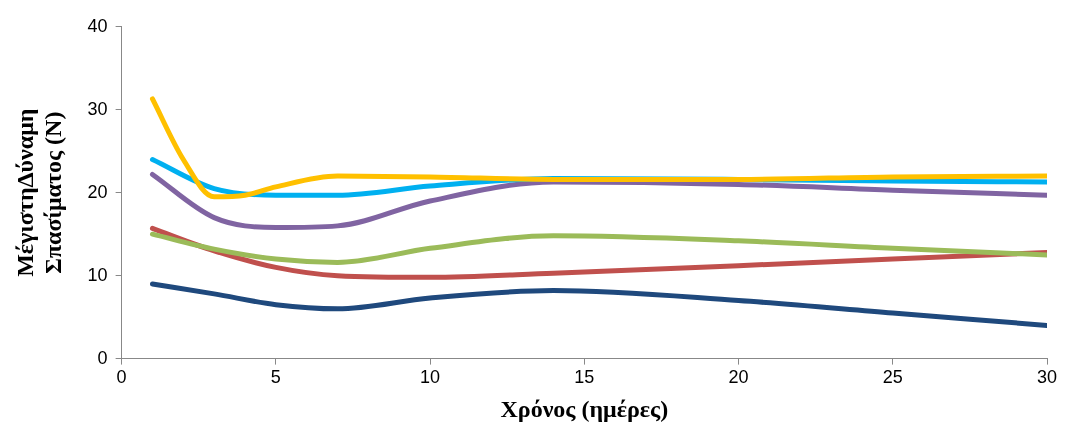  I want to click on y-tick-label: 30, so click(97, 108).